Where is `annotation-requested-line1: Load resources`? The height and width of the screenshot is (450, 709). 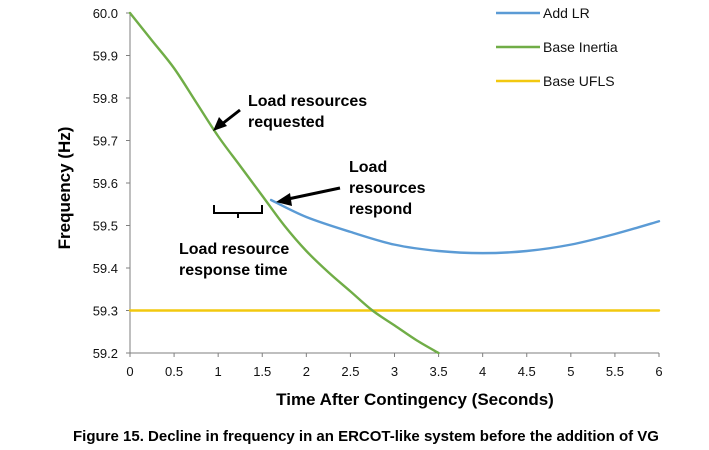 annotation-requested-line1: Load resources is located at coordinates (307, 101).